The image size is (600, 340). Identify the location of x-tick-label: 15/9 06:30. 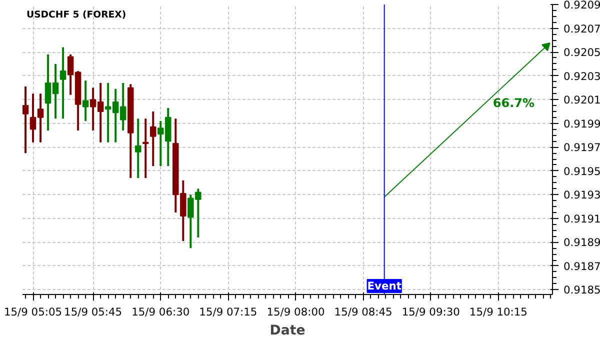
(161, 312).